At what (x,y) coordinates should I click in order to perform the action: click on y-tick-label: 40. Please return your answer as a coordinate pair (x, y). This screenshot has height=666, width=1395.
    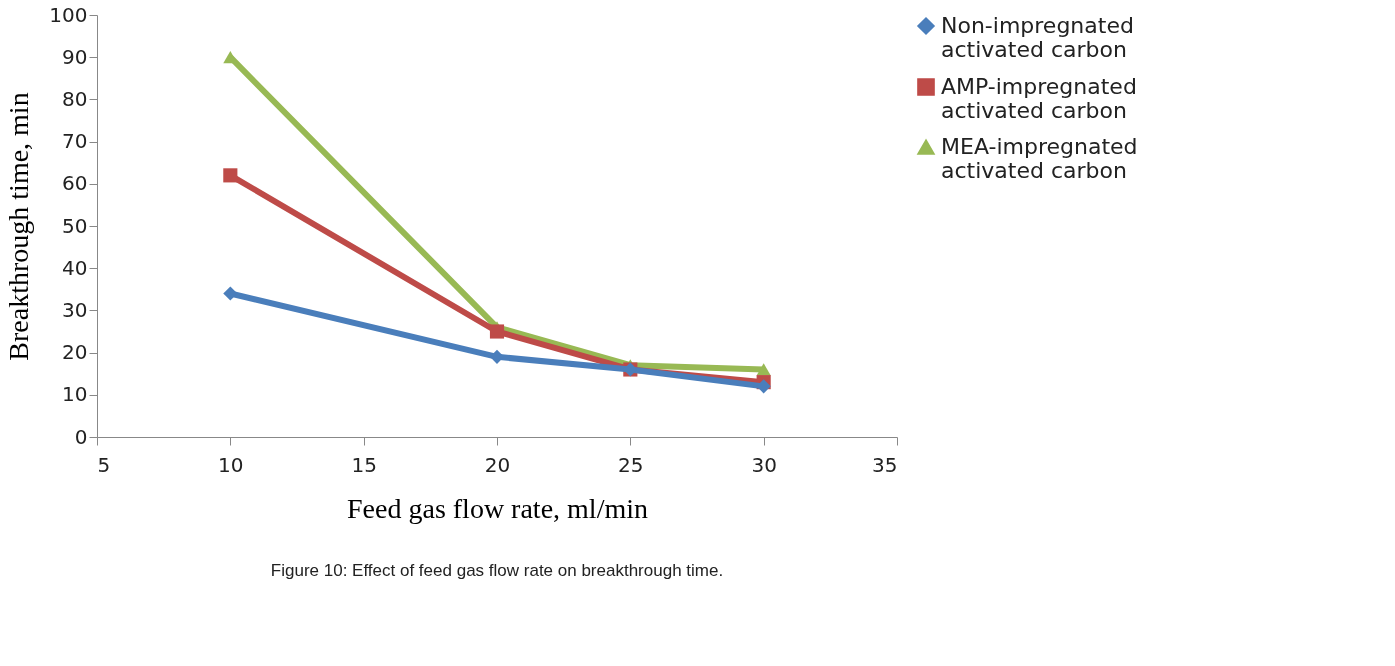
    Looking at the image, I should click on (75, 267).